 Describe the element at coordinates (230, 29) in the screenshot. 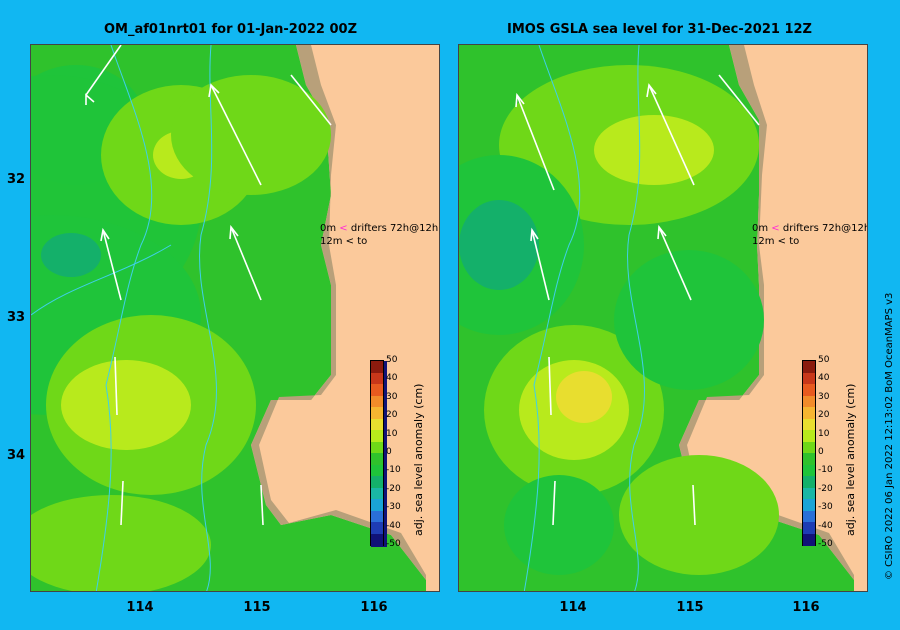

I see `panel-1-title: OM_af01nrt01 for 01-Jan-2022 00Z` at that location.